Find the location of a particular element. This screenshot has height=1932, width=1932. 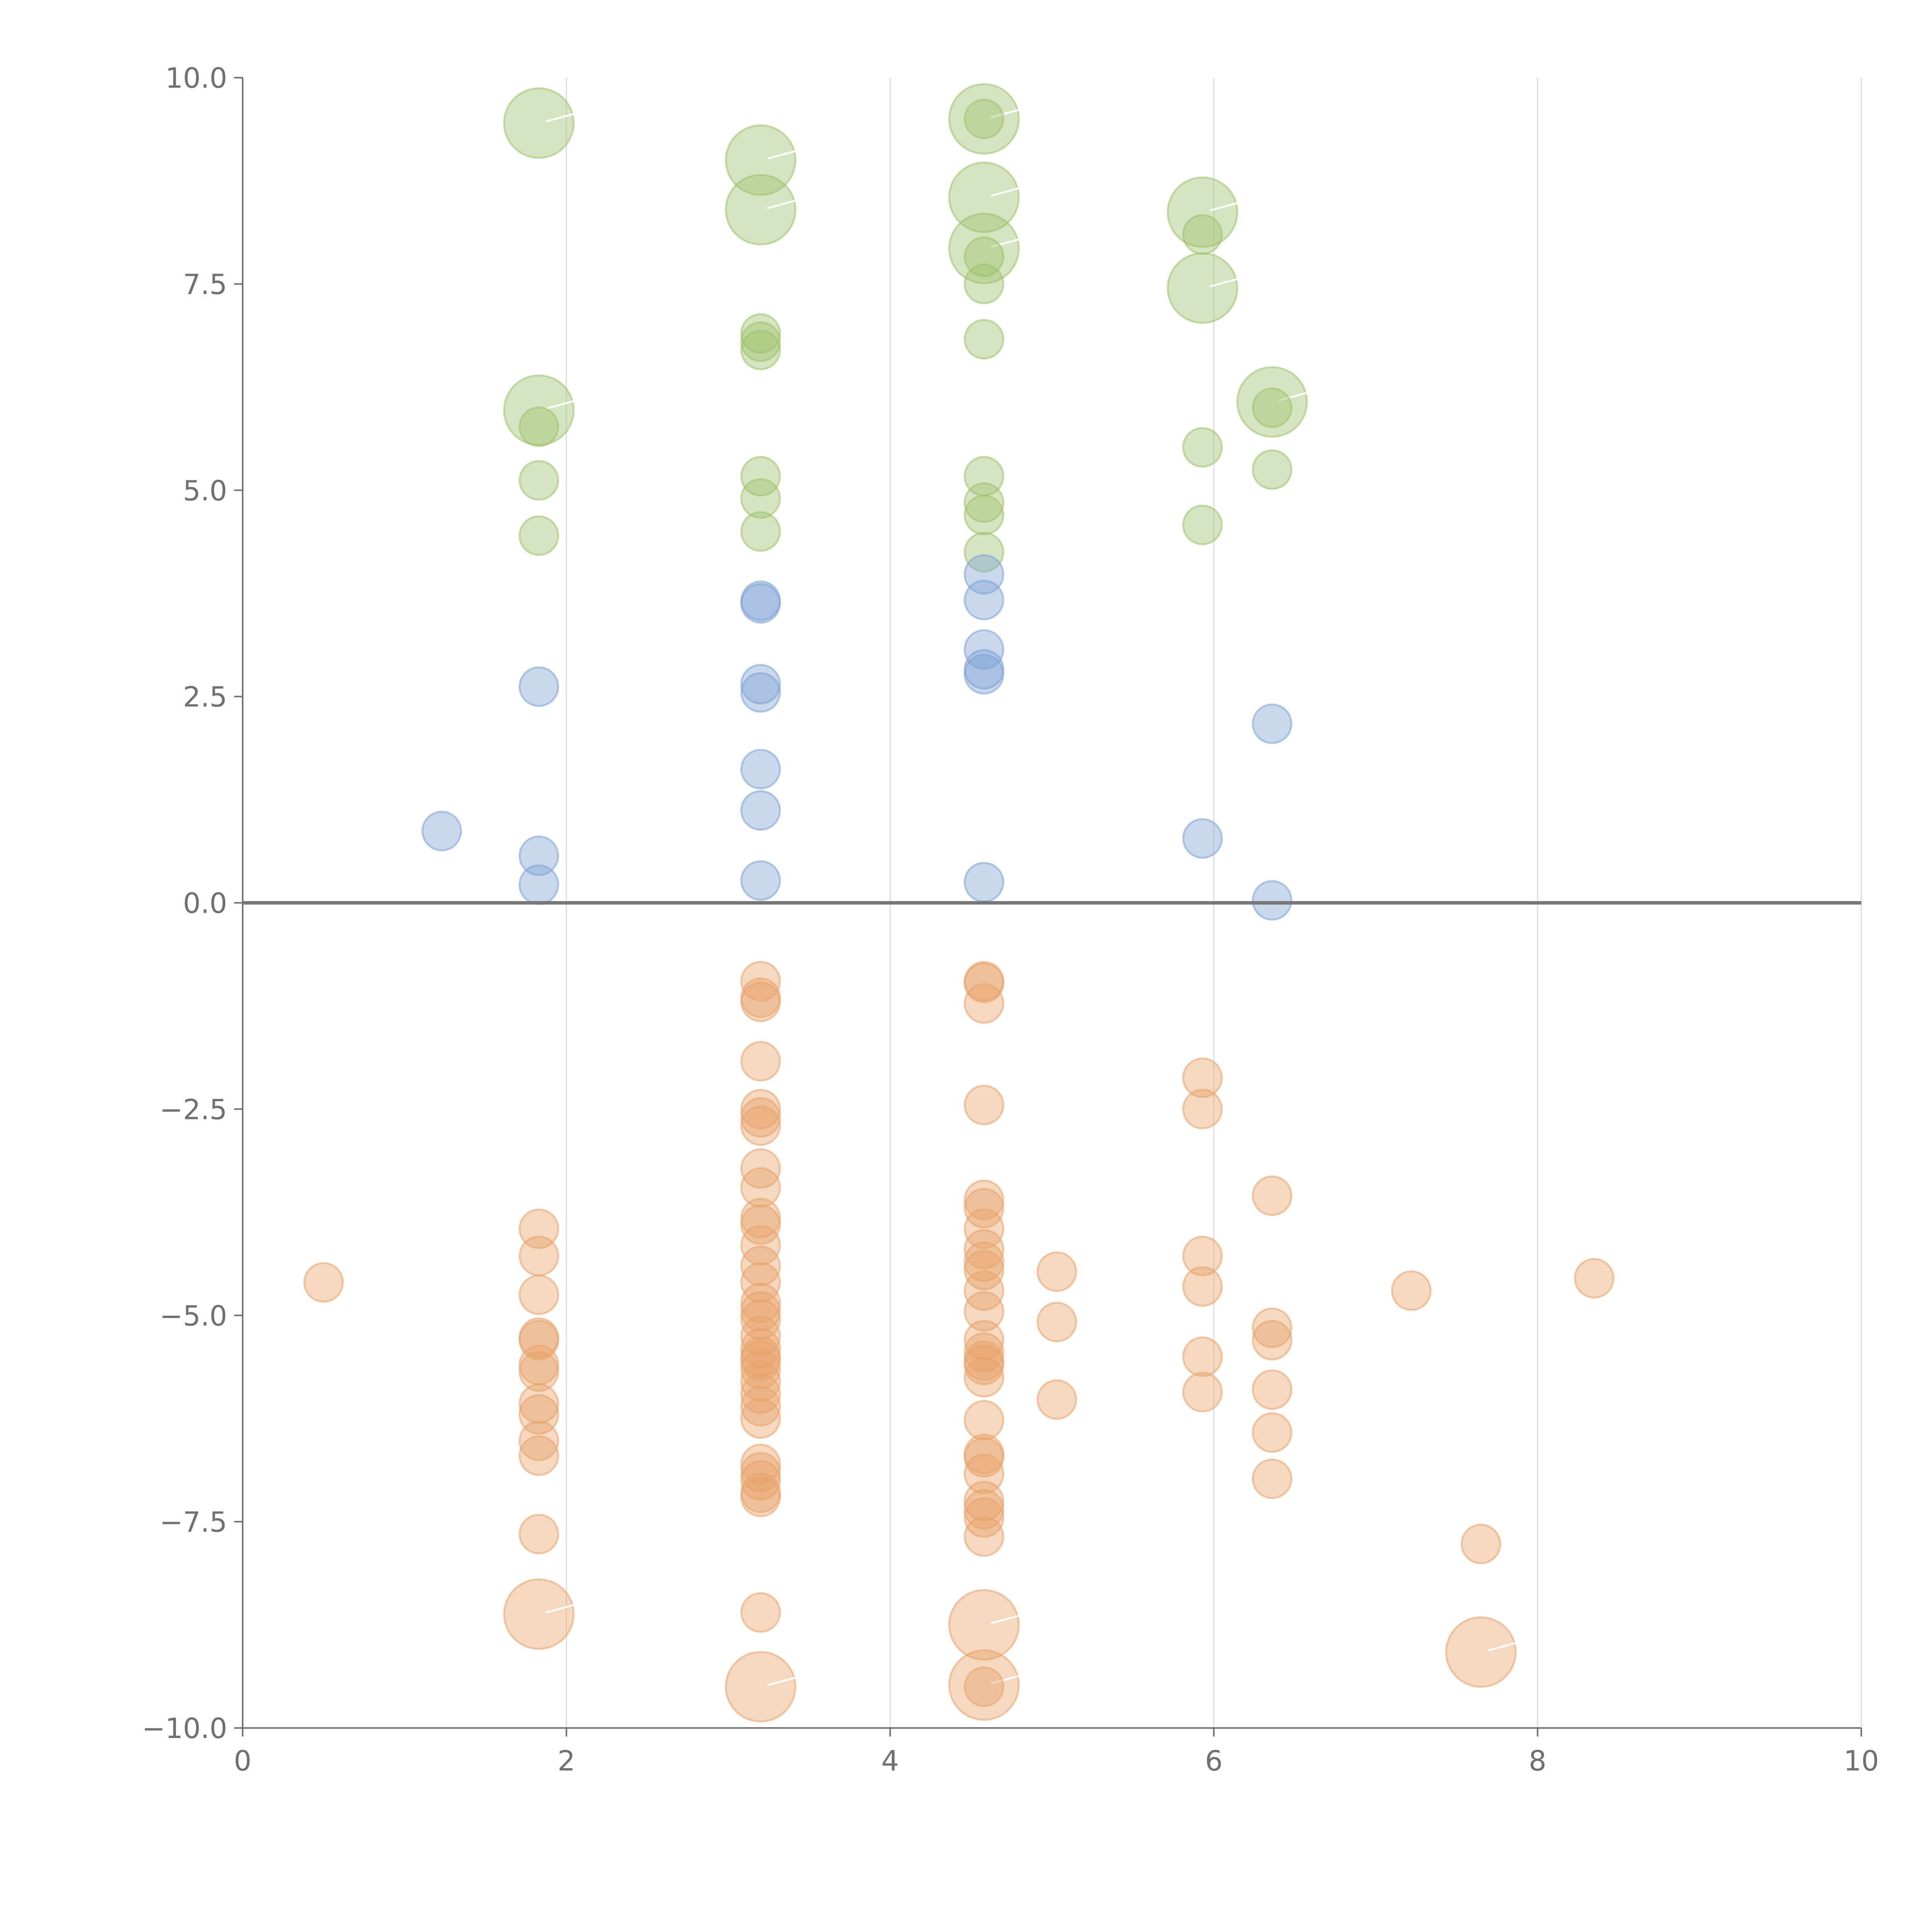

y-tick-label: −2.5 is located at coordinates (193, 1109).